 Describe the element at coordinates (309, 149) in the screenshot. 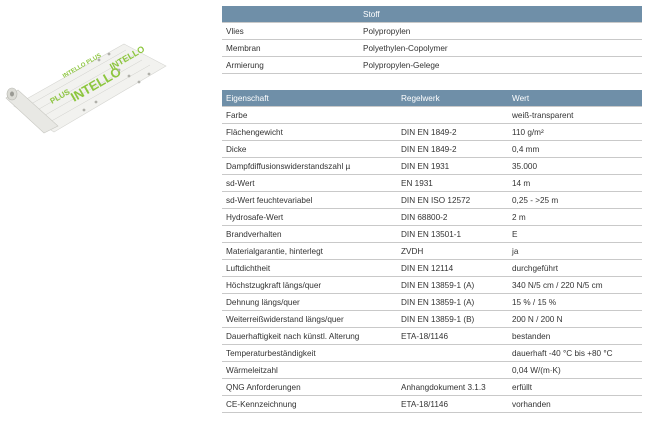

I see `property-name: Dicke` at that location.